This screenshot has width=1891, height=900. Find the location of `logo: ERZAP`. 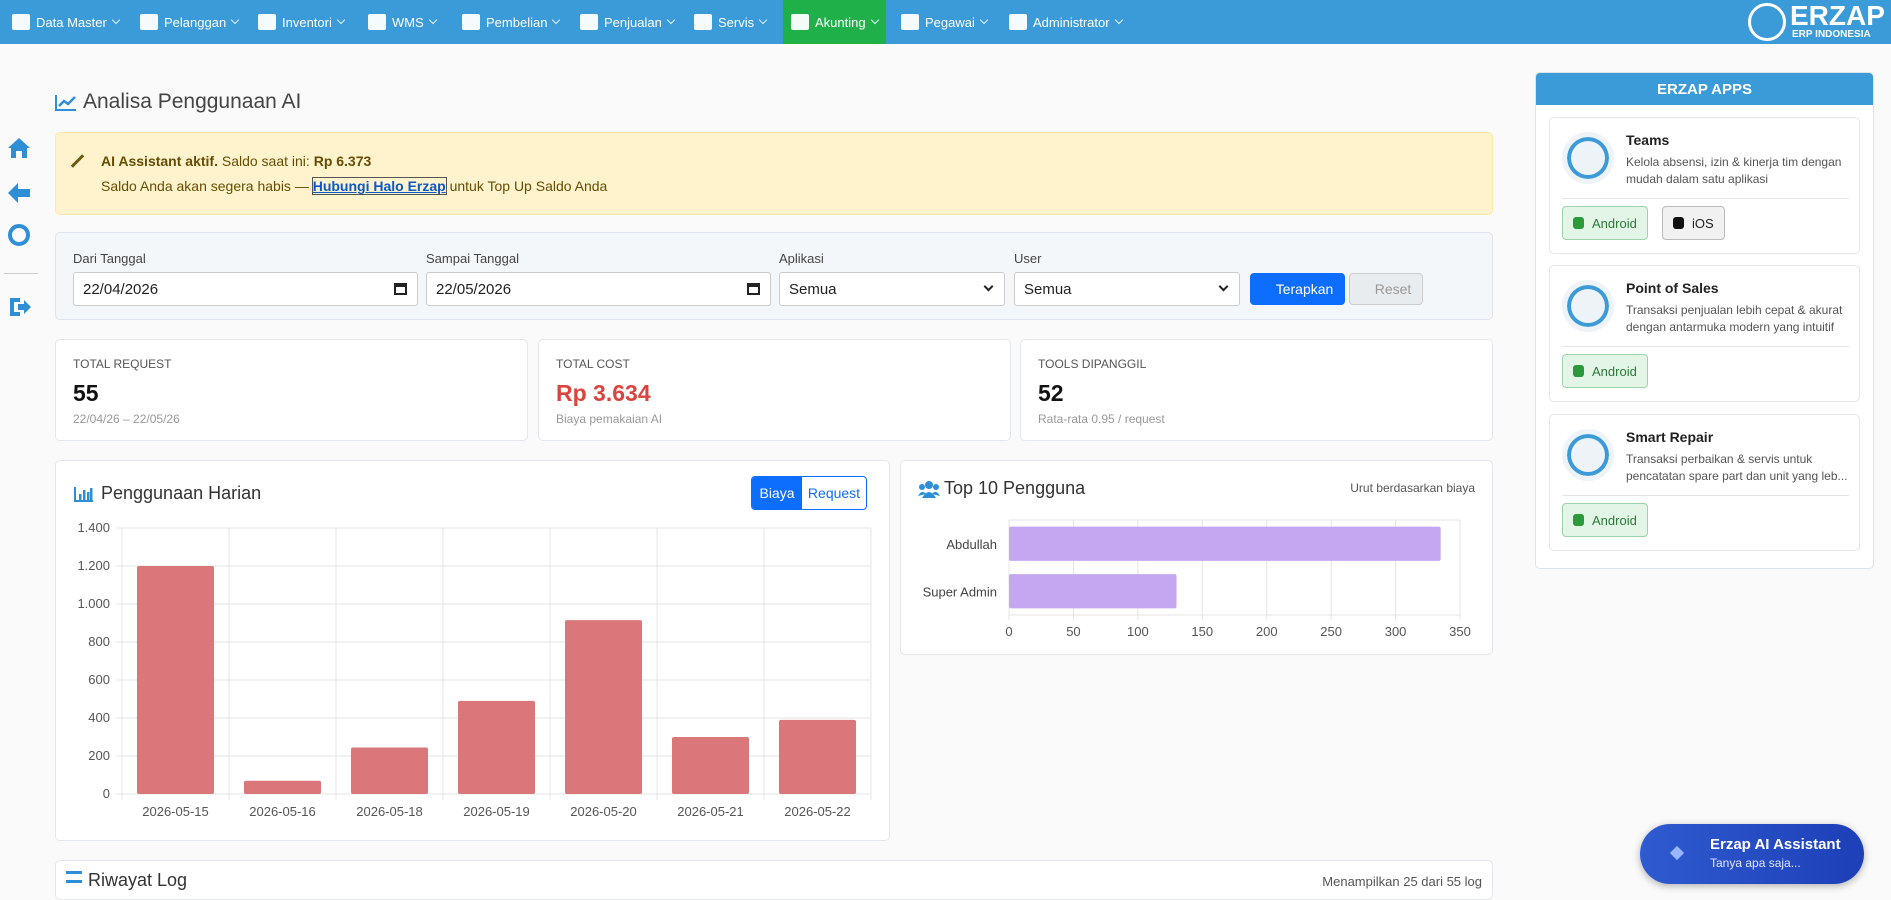

logo: ERZAP is located at coordinates (1837, 15).